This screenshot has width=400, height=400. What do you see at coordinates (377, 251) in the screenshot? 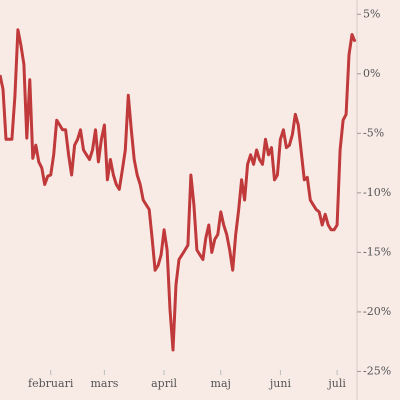
I see `y-tick-label: -15%` at bounding box center [377, 251].